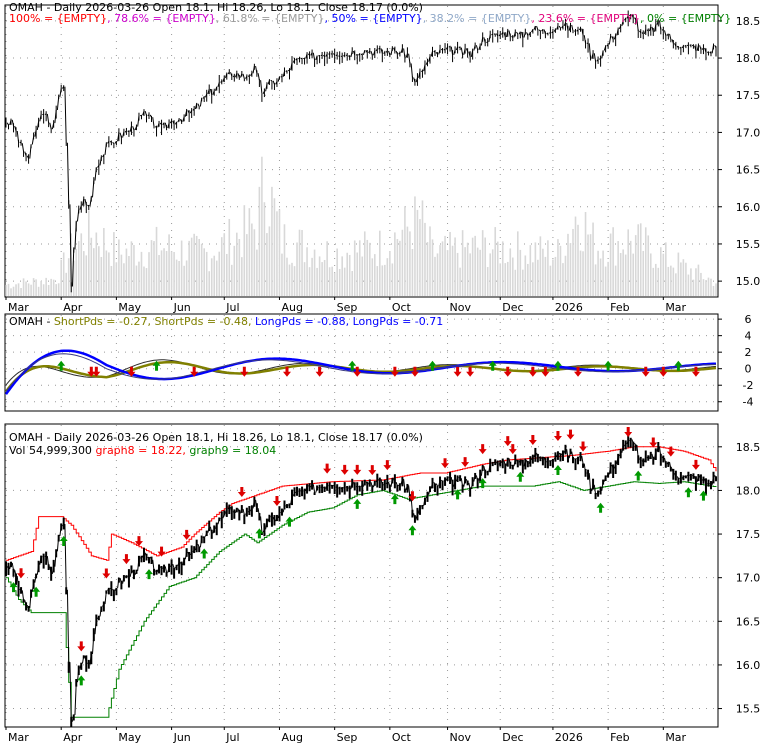 The image size is (780, 745). I want to click on y-tick-label: 17.5, so click(748, 534).